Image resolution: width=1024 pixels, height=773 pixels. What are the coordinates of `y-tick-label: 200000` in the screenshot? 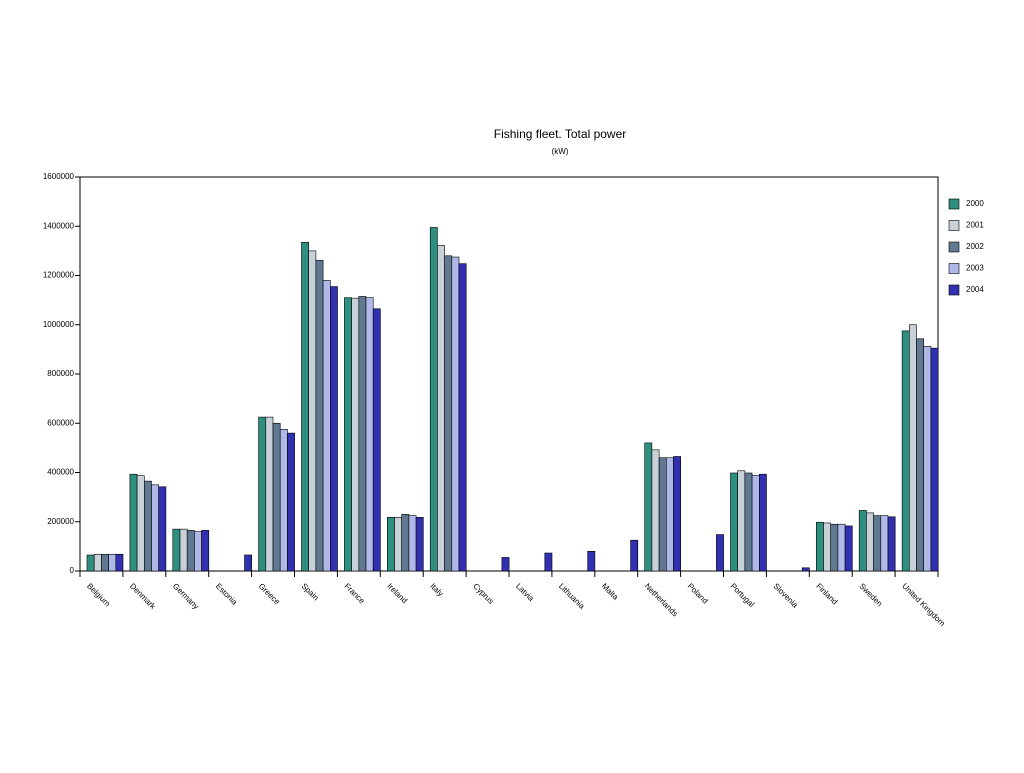 It's located at (60, 521).